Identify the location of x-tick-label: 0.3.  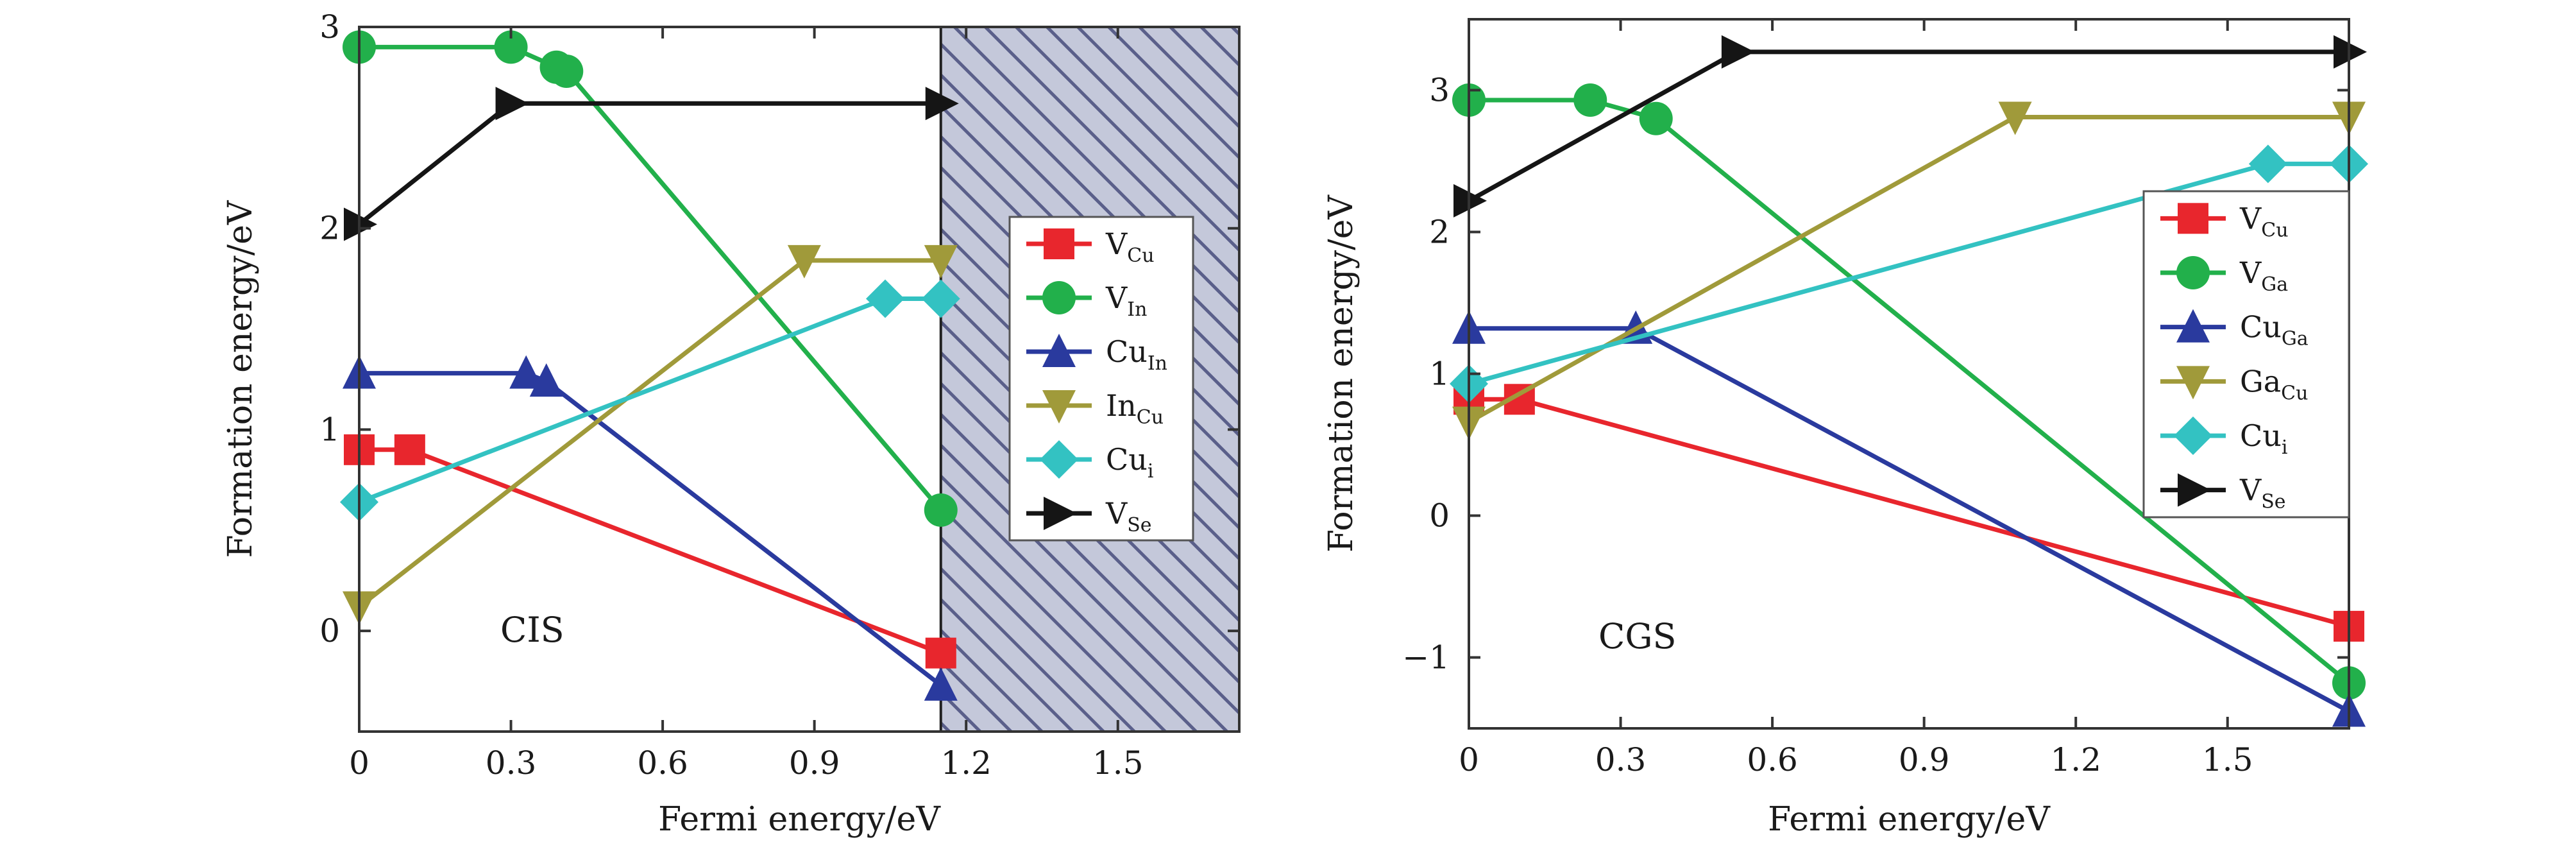
(1621, 759).